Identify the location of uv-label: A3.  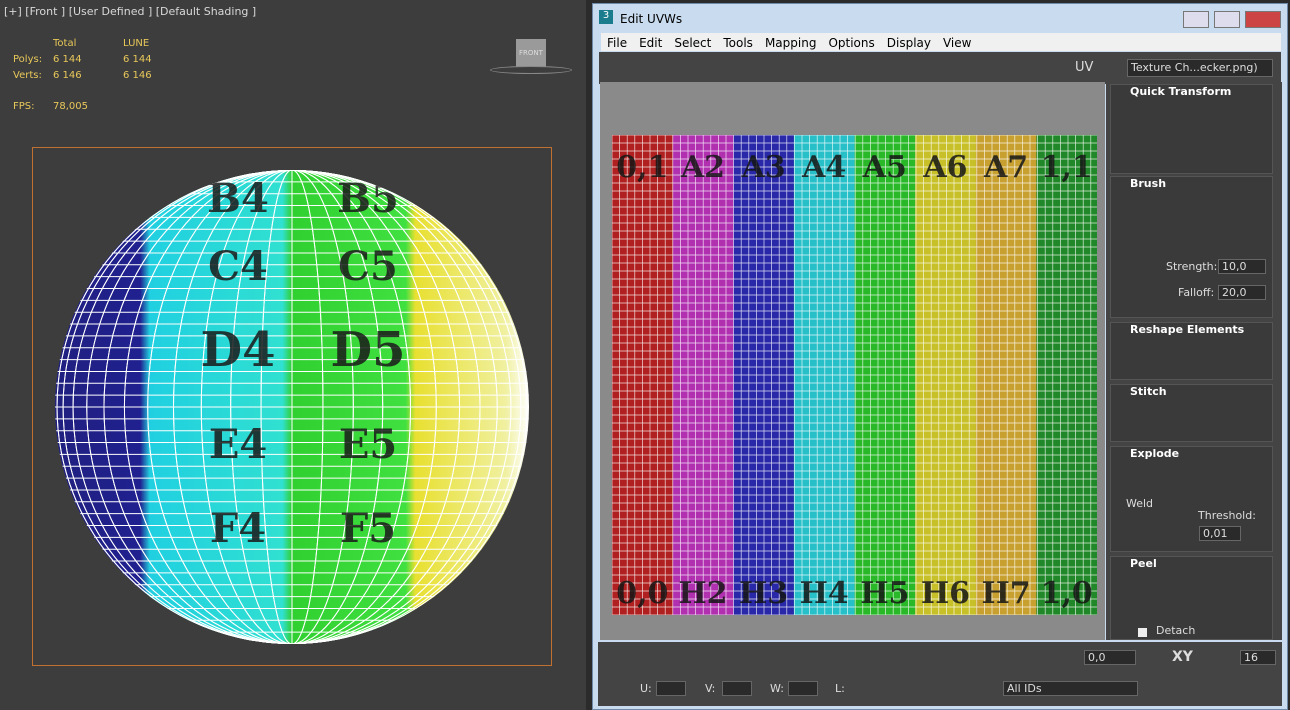
(762, 167).